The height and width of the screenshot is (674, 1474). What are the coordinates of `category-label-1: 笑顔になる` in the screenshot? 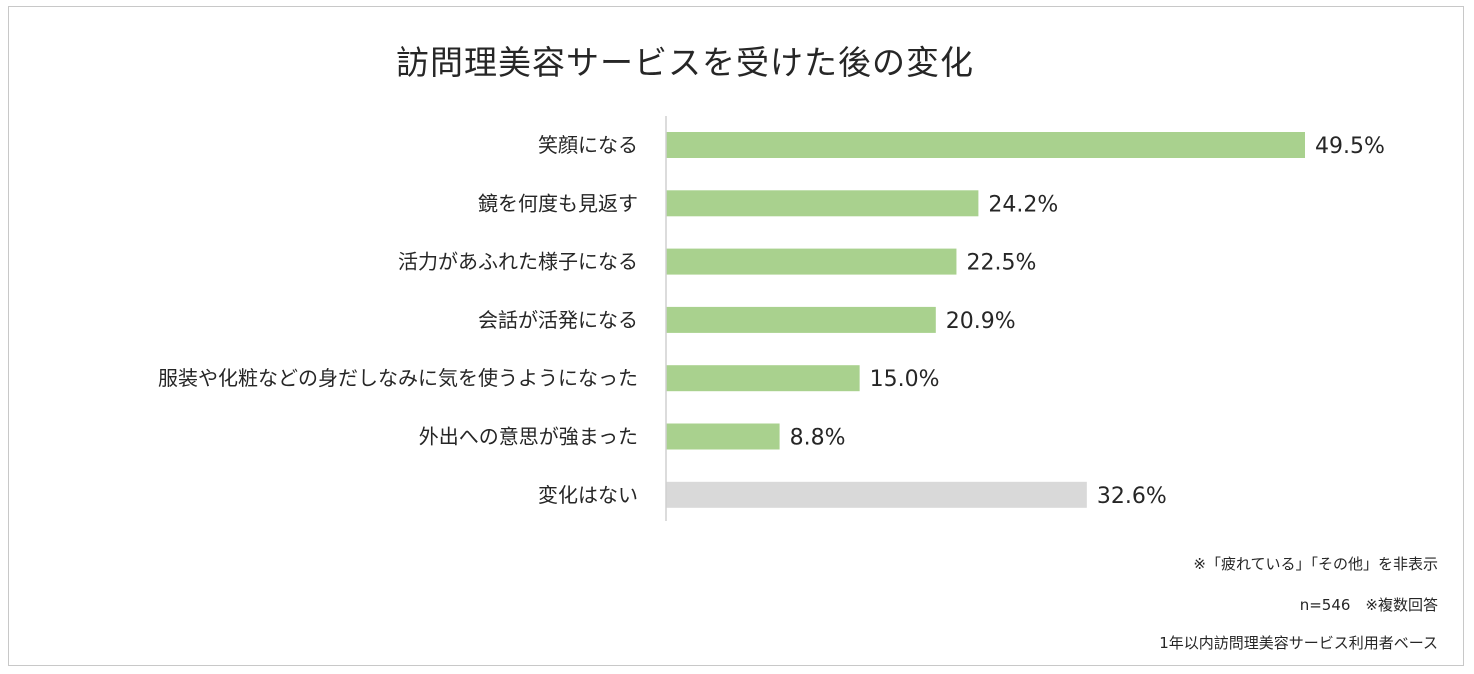 It's located at (588, 145).